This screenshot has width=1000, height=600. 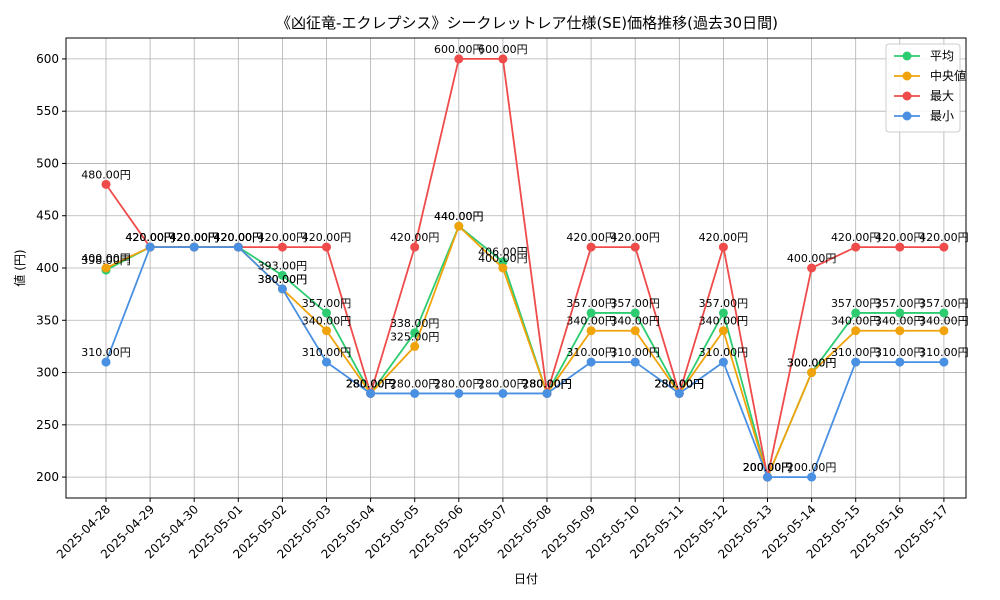 I want to click on y-tick-label: 450, so click(x=47, y=216).